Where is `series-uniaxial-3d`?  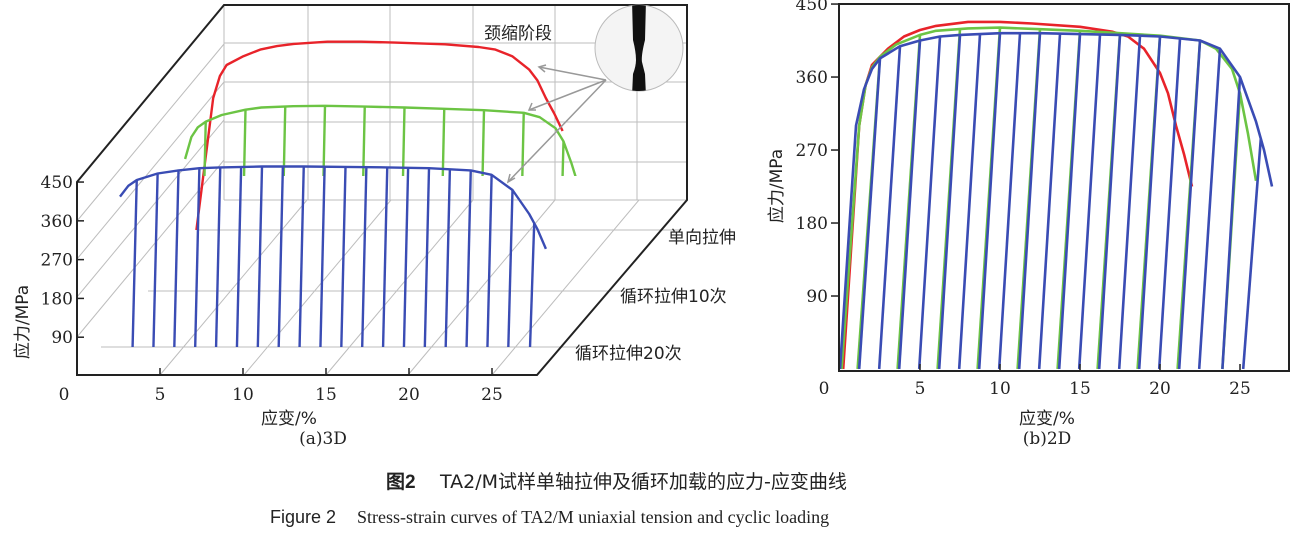
series-uniaxial-3d is located at coordinates (379, 135).